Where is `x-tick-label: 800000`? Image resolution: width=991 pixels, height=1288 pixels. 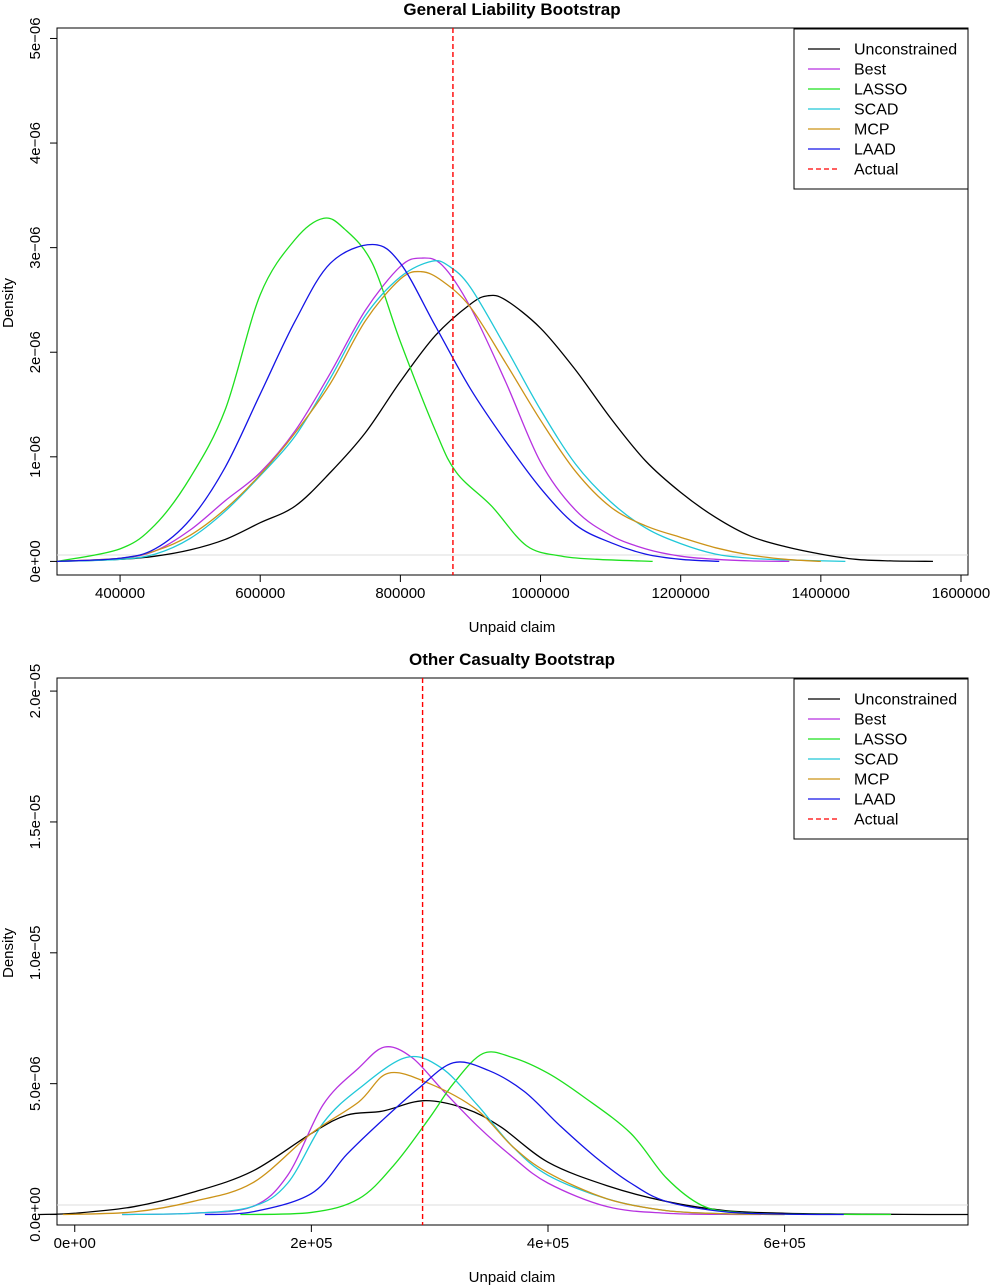 x-tick-label: 800000 is located at coordinates (400, 593).